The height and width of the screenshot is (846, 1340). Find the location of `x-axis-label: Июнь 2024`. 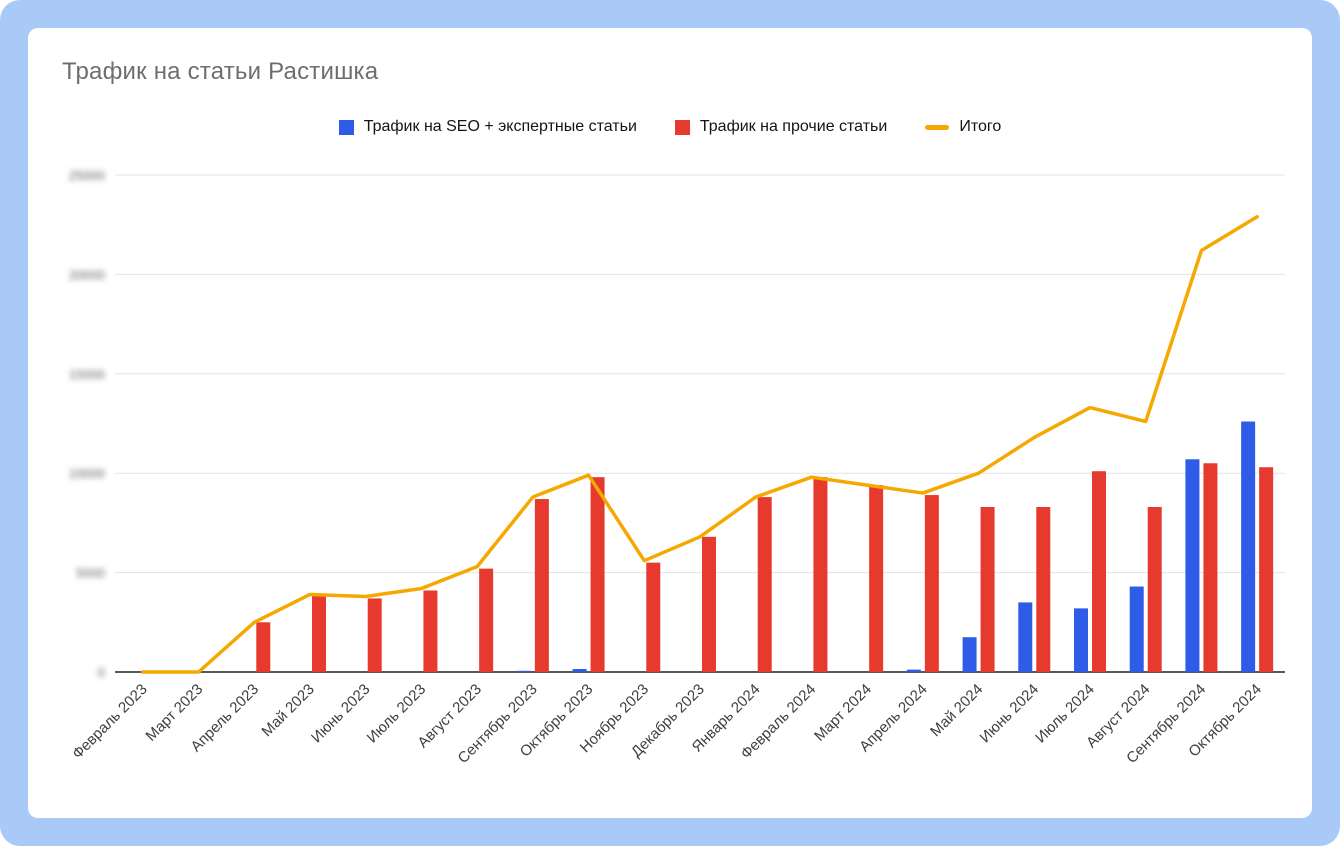

x-axis-label: Июнь 2024 is located at coordinates (1010, 714).